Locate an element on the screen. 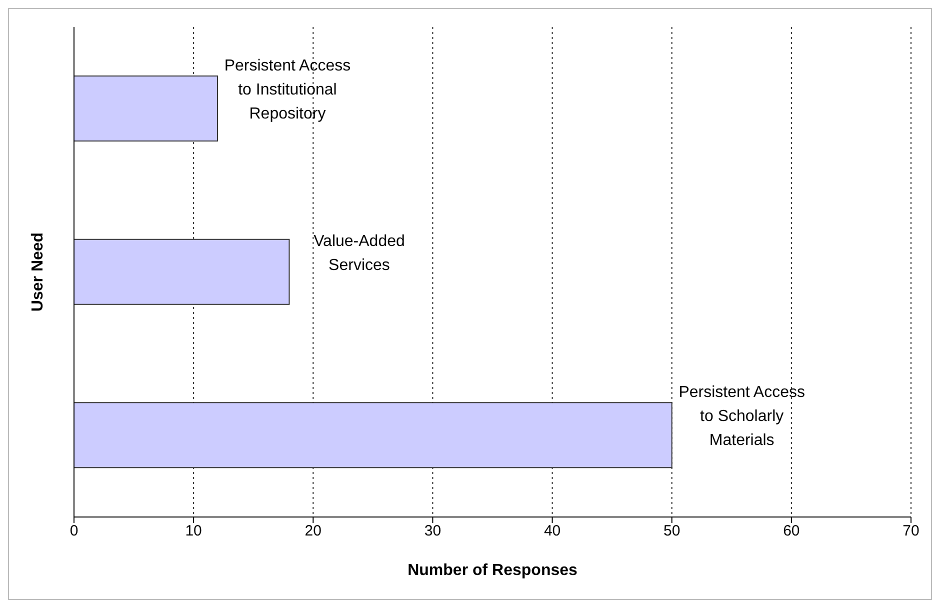 This screenshot has height=608, width=940. y-tick-label: Value-Added Services is located at coordinates (359, 253).